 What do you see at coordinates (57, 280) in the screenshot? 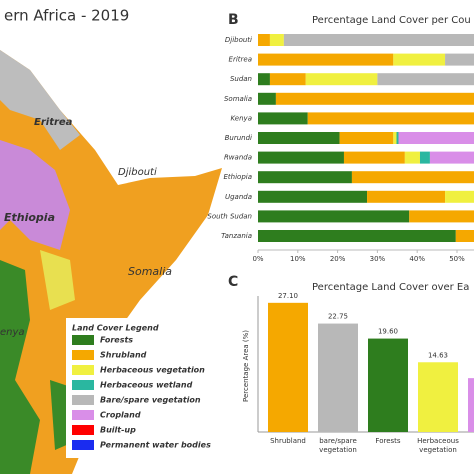
I see `herb-area` at bounding box center [57, 280].